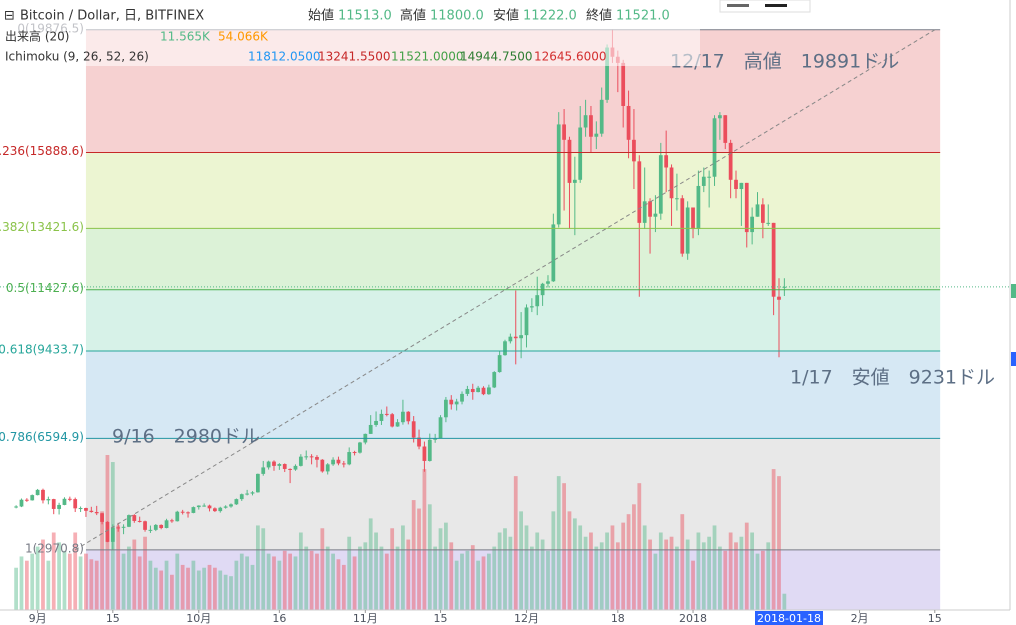  Describe the element at coordinates (38, 618) in the screenshot. I see `x-tick-label: 9月` at that location.